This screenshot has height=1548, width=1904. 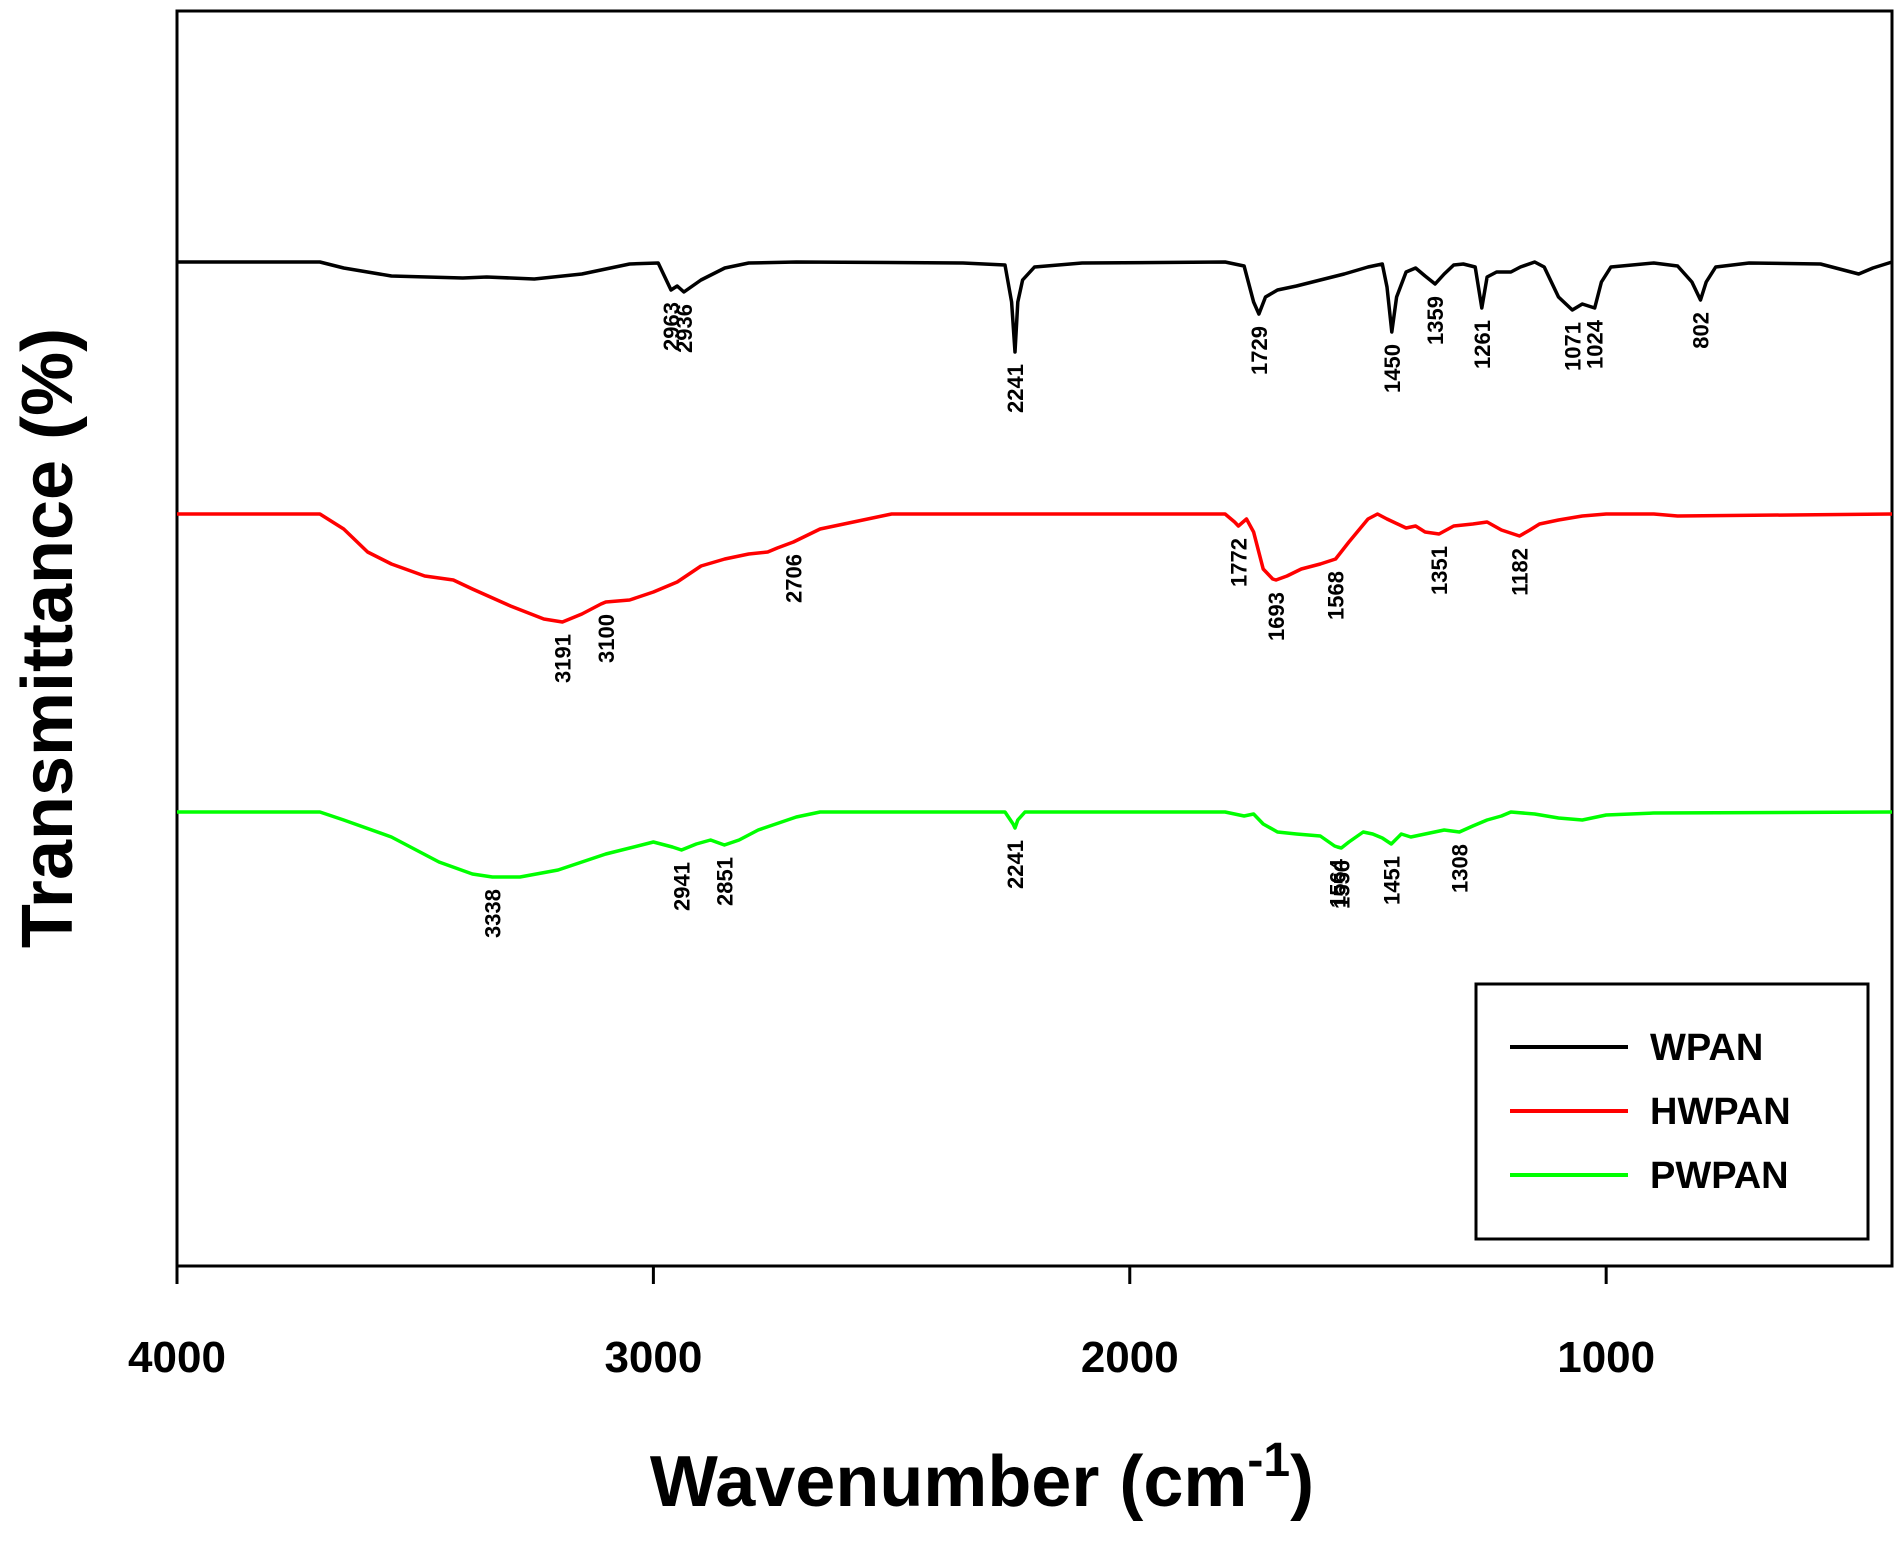 What do you see at coordinates (1706, 1048) in the screenshot?
I see `legend-label-wpan: WPAN` at bounding box center [1706, 1048].